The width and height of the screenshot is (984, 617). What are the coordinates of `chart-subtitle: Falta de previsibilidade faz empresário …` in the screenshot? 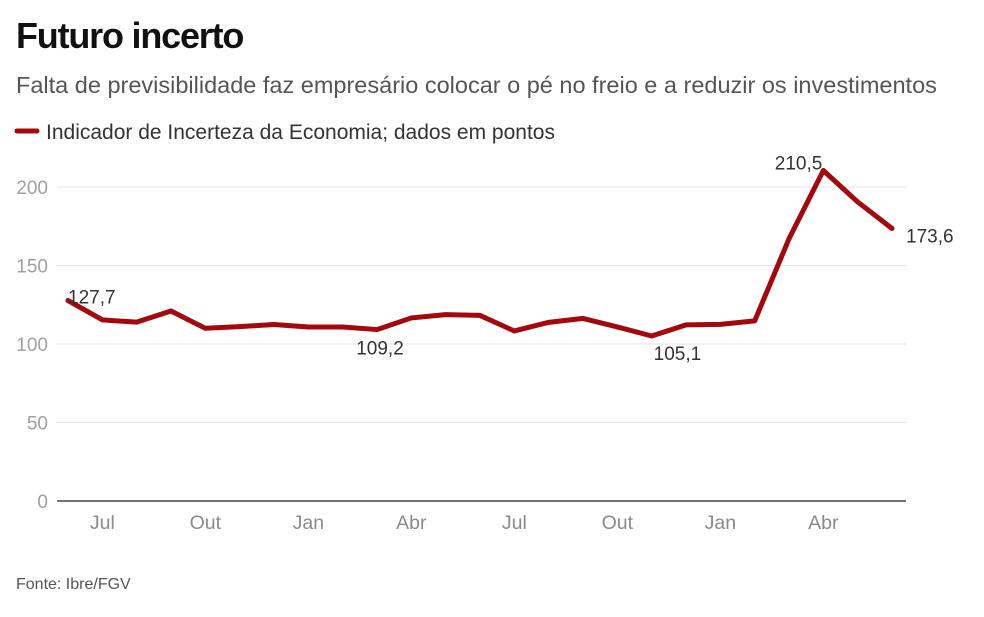 It's located at (476, 85).